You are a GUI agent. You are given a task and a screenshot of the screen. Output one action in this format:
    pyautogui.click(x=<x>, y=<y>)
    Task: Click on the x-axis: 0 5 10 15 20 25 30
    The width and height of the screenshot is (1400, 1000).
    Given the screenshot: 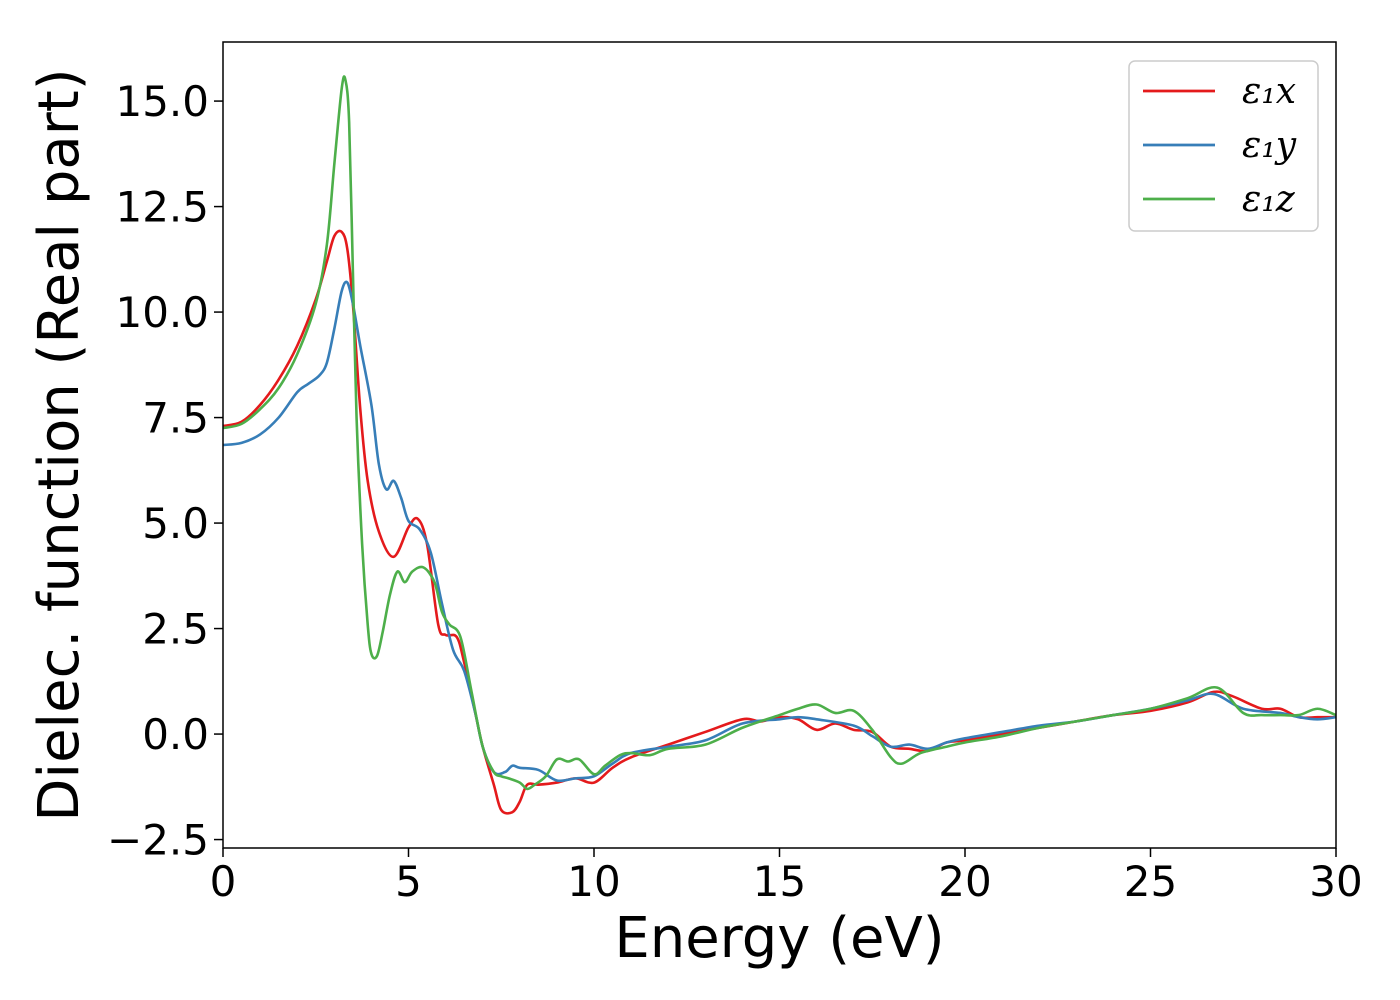 What is the action you would take?
    pyautogui.click(x=786, y=877)
    